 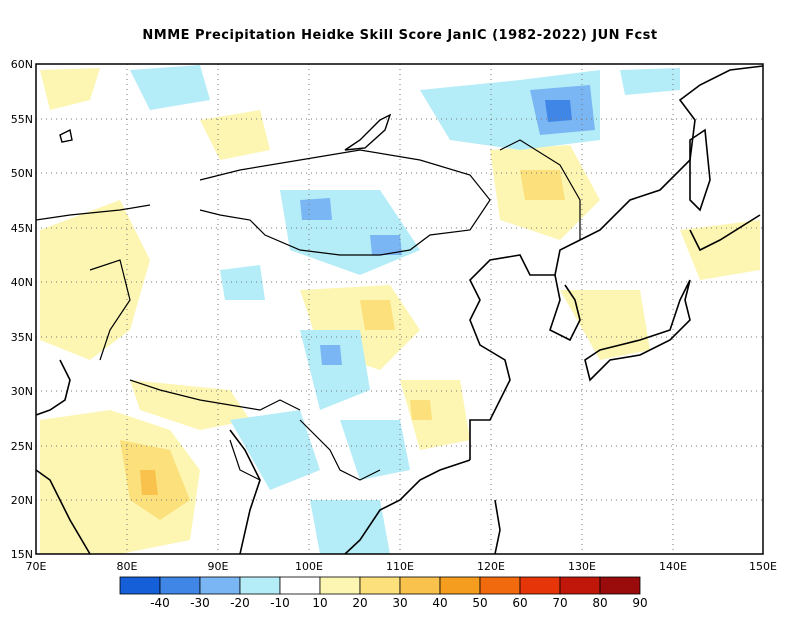 What do you see at coordinates (639, 603) in the screenshot?
I see `colorbar-label: 90` at bounding box center [639, 603].